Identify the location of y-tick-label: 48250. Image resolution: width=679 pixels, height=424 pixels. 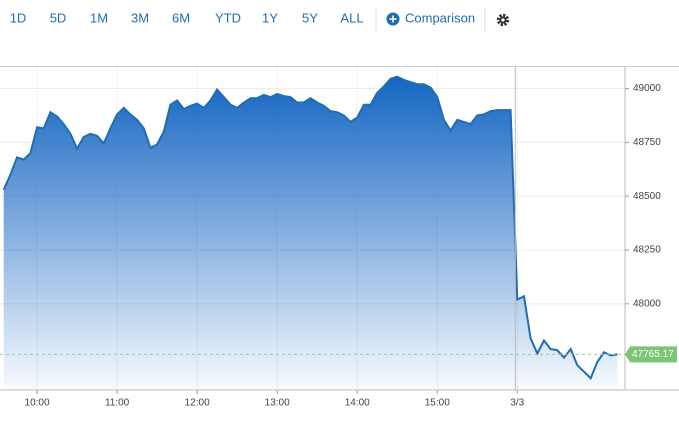
(647, 250).